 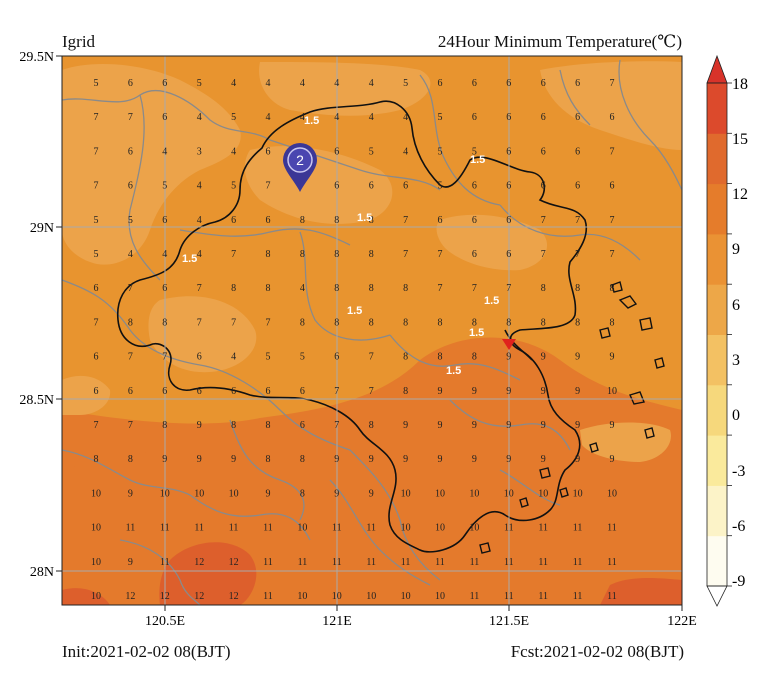 What do you see at coordinates (42, 572) in the screenshot?
I see `lat-label: 28N` at bounding box center [42, 572].